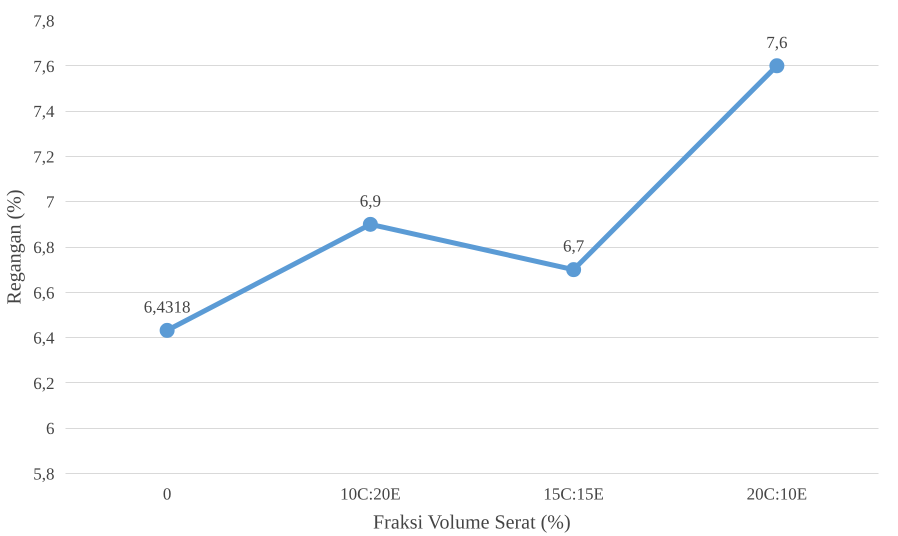  What do you see at coordinates (14, 247) in the screenshot?
I see `y-axis-title: Regangan (%)` at bounding box center [14, 247].